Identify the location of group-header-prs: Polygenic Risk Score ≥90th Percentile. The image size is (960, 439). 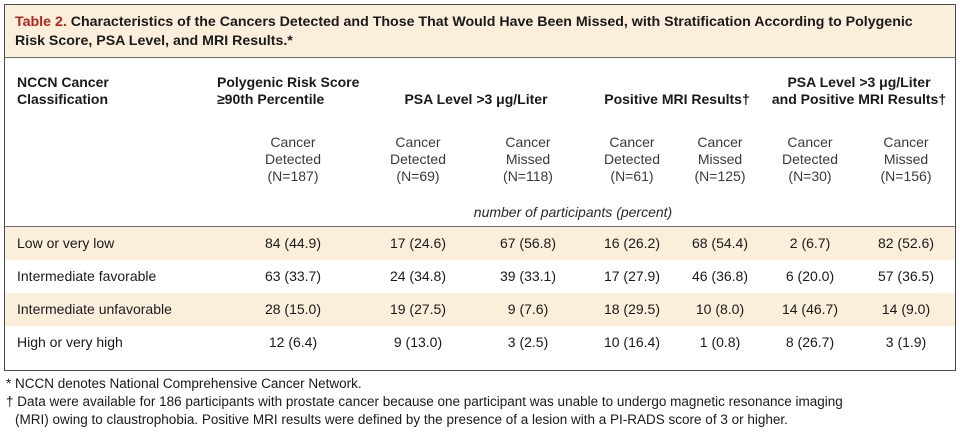
(292, 91).